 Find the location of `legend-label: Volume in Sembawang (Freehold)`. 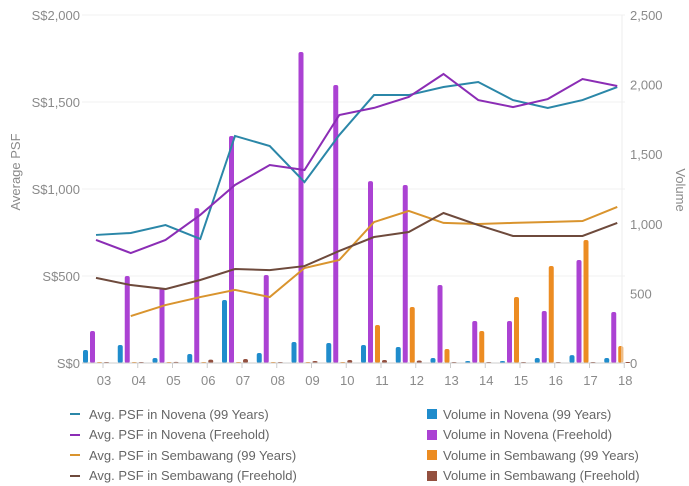

legend-label: Volume in Sembawang (Freehold) is located at coordinates (541, 476).